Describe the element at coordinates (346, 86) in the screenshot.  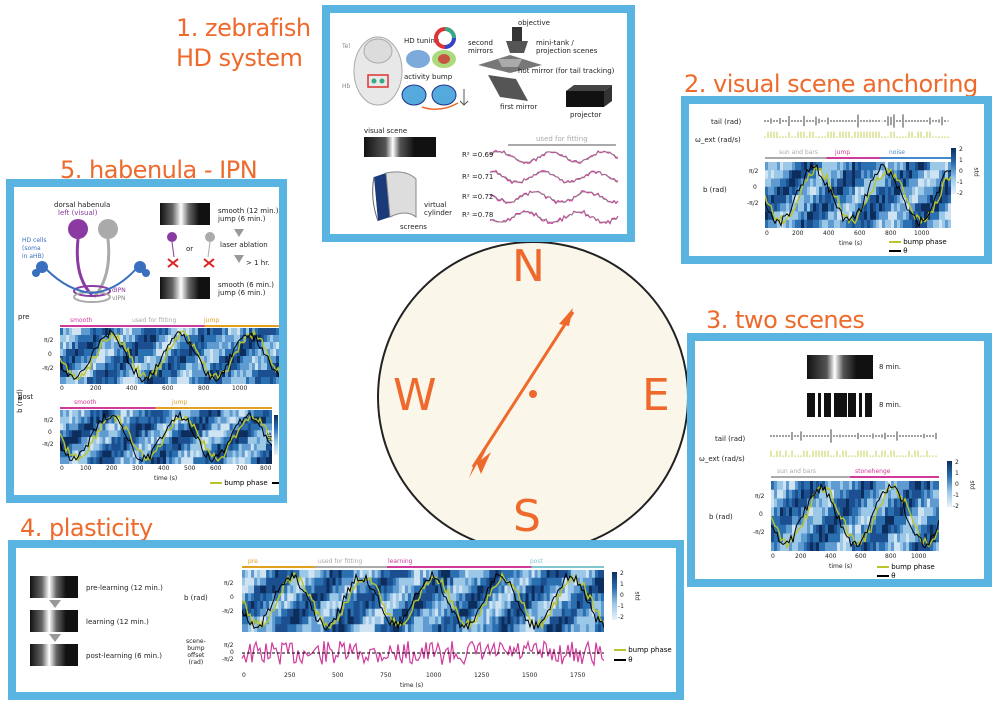
I see `brain-label-hb: Hb` at that location.